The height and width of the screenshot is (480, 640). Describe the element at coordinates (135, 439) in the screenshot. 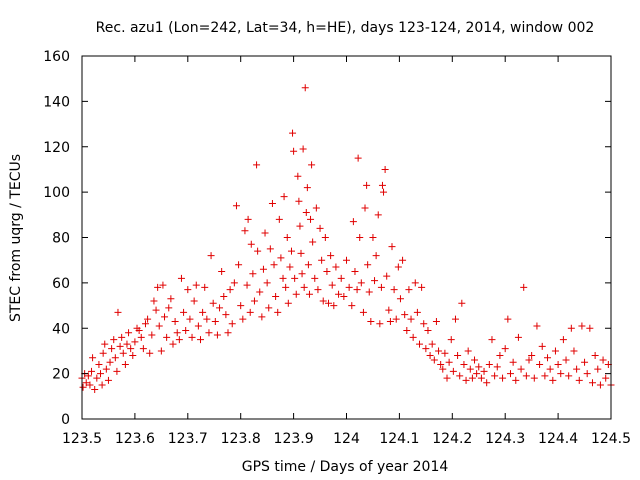

I see `x-tick-label: 123.6` at that location.